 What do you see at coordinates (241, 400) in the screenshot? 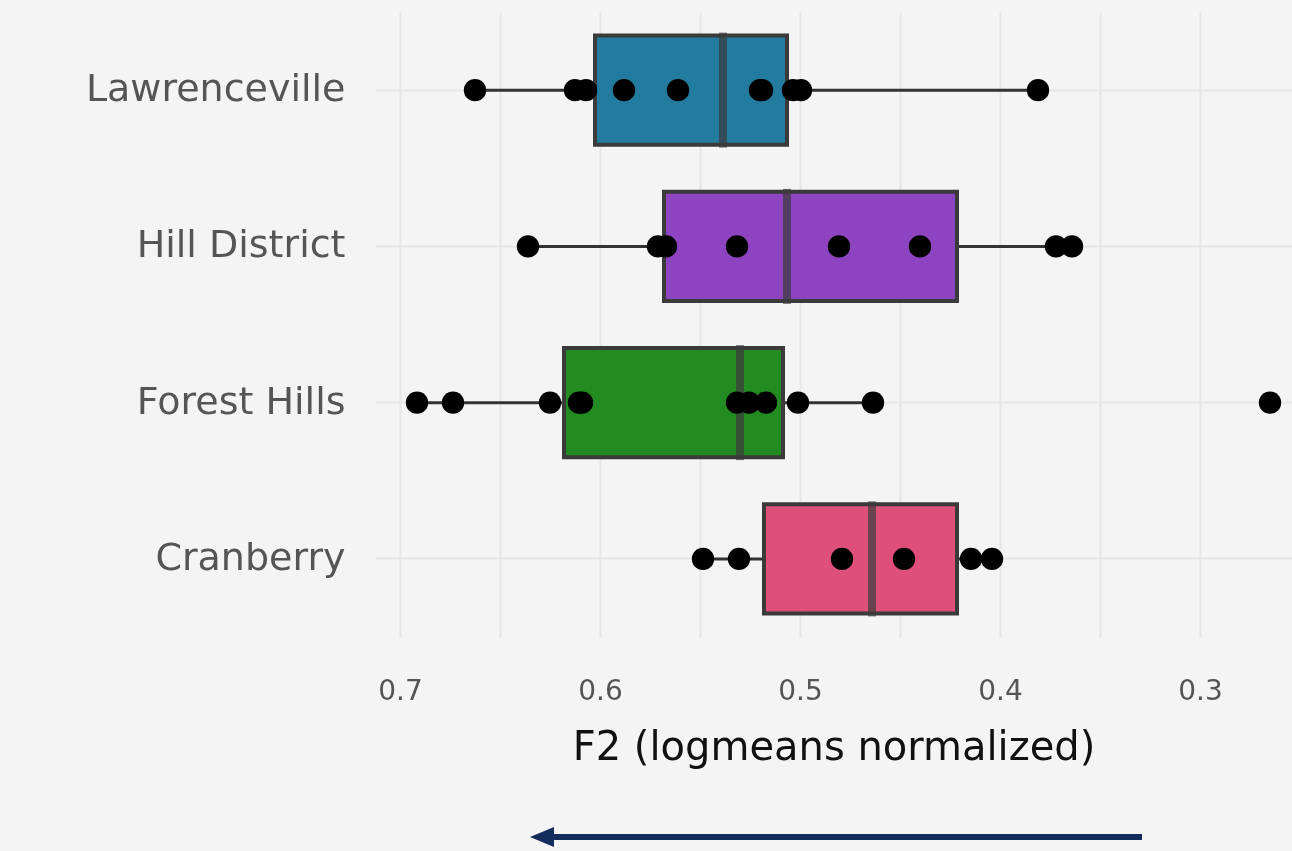
I see `y-tick-label: Forest Hills` at bounding box center [241, 400].